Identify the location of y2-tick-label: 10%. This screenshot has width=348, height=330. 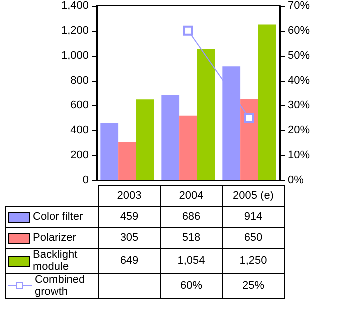
(299, 156).